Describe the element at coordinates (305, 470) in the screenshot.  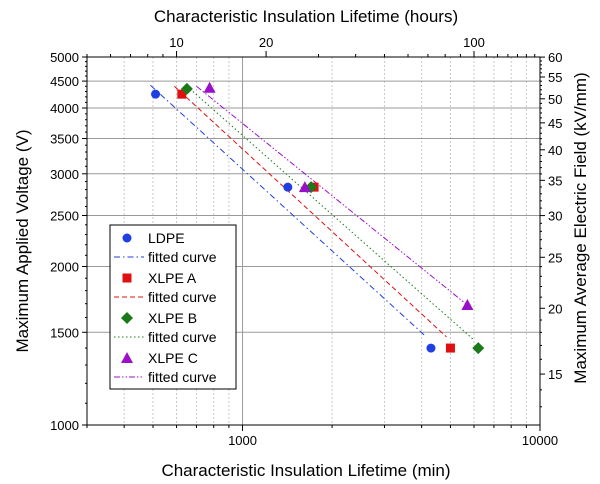
I see `x-axis-title: Characteristic Insulation Lifetime (min)` at that location.